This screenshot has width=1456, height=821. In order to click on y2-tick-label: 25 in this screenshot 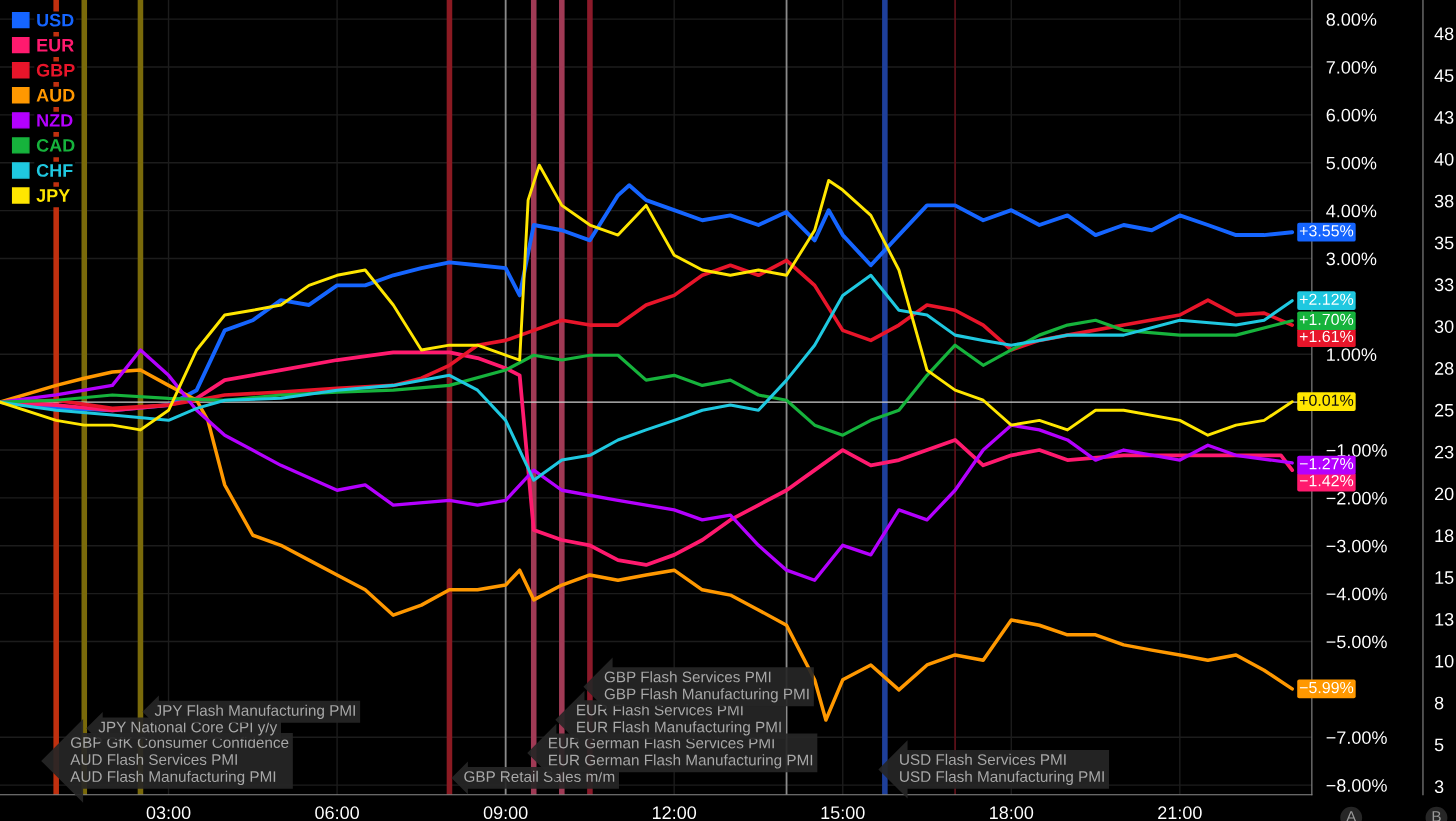, I will do `click(1444, 410)`.